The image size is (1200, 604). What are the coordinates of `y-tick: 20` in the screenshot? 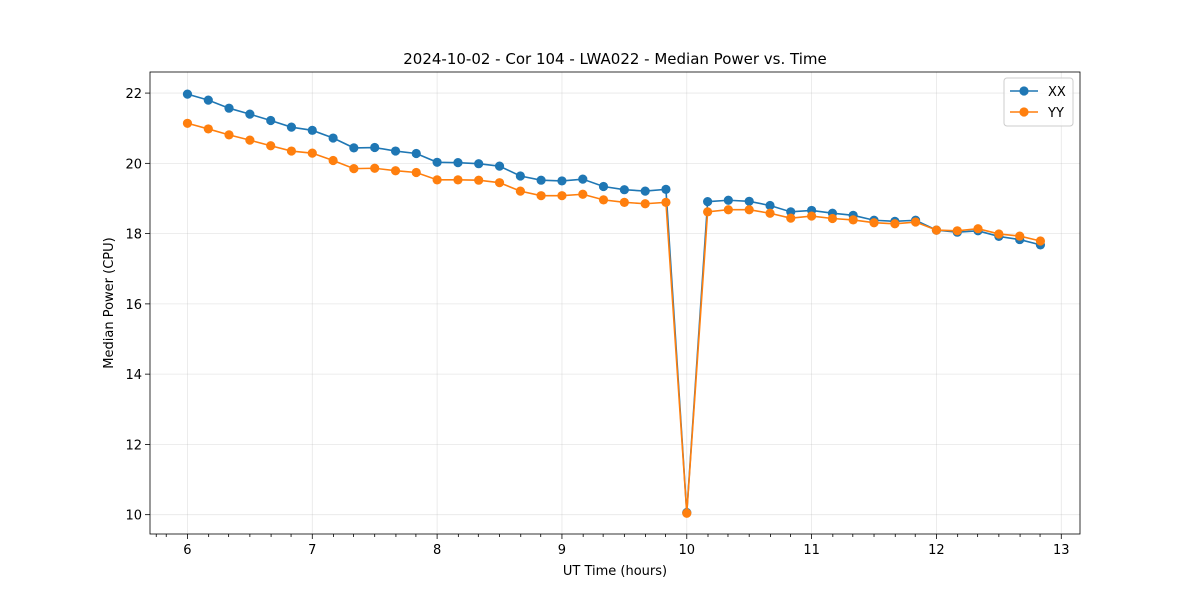 It's located at (137, 164).